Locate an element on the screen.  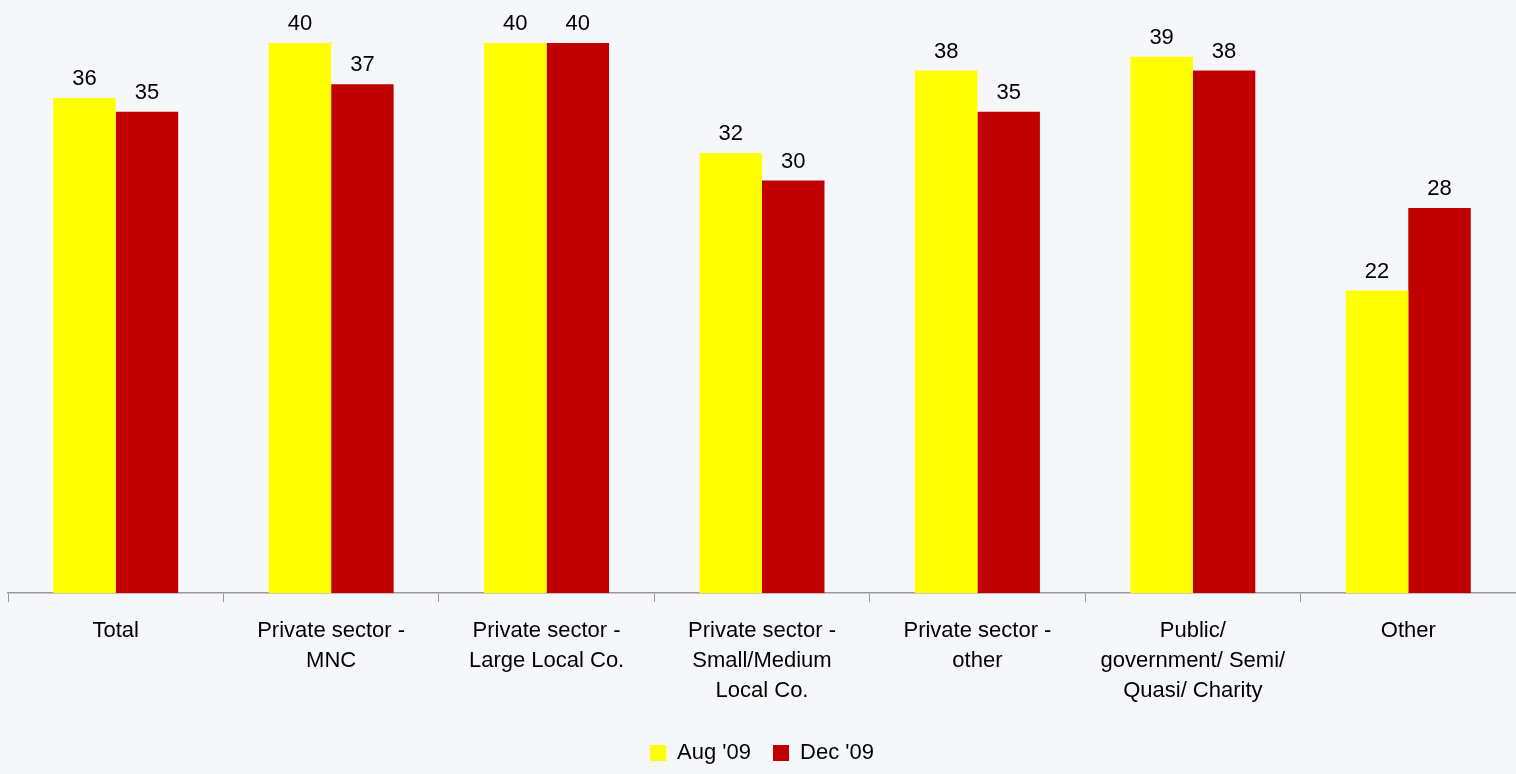
data-label: 36 is located at coordinates (84, 78).